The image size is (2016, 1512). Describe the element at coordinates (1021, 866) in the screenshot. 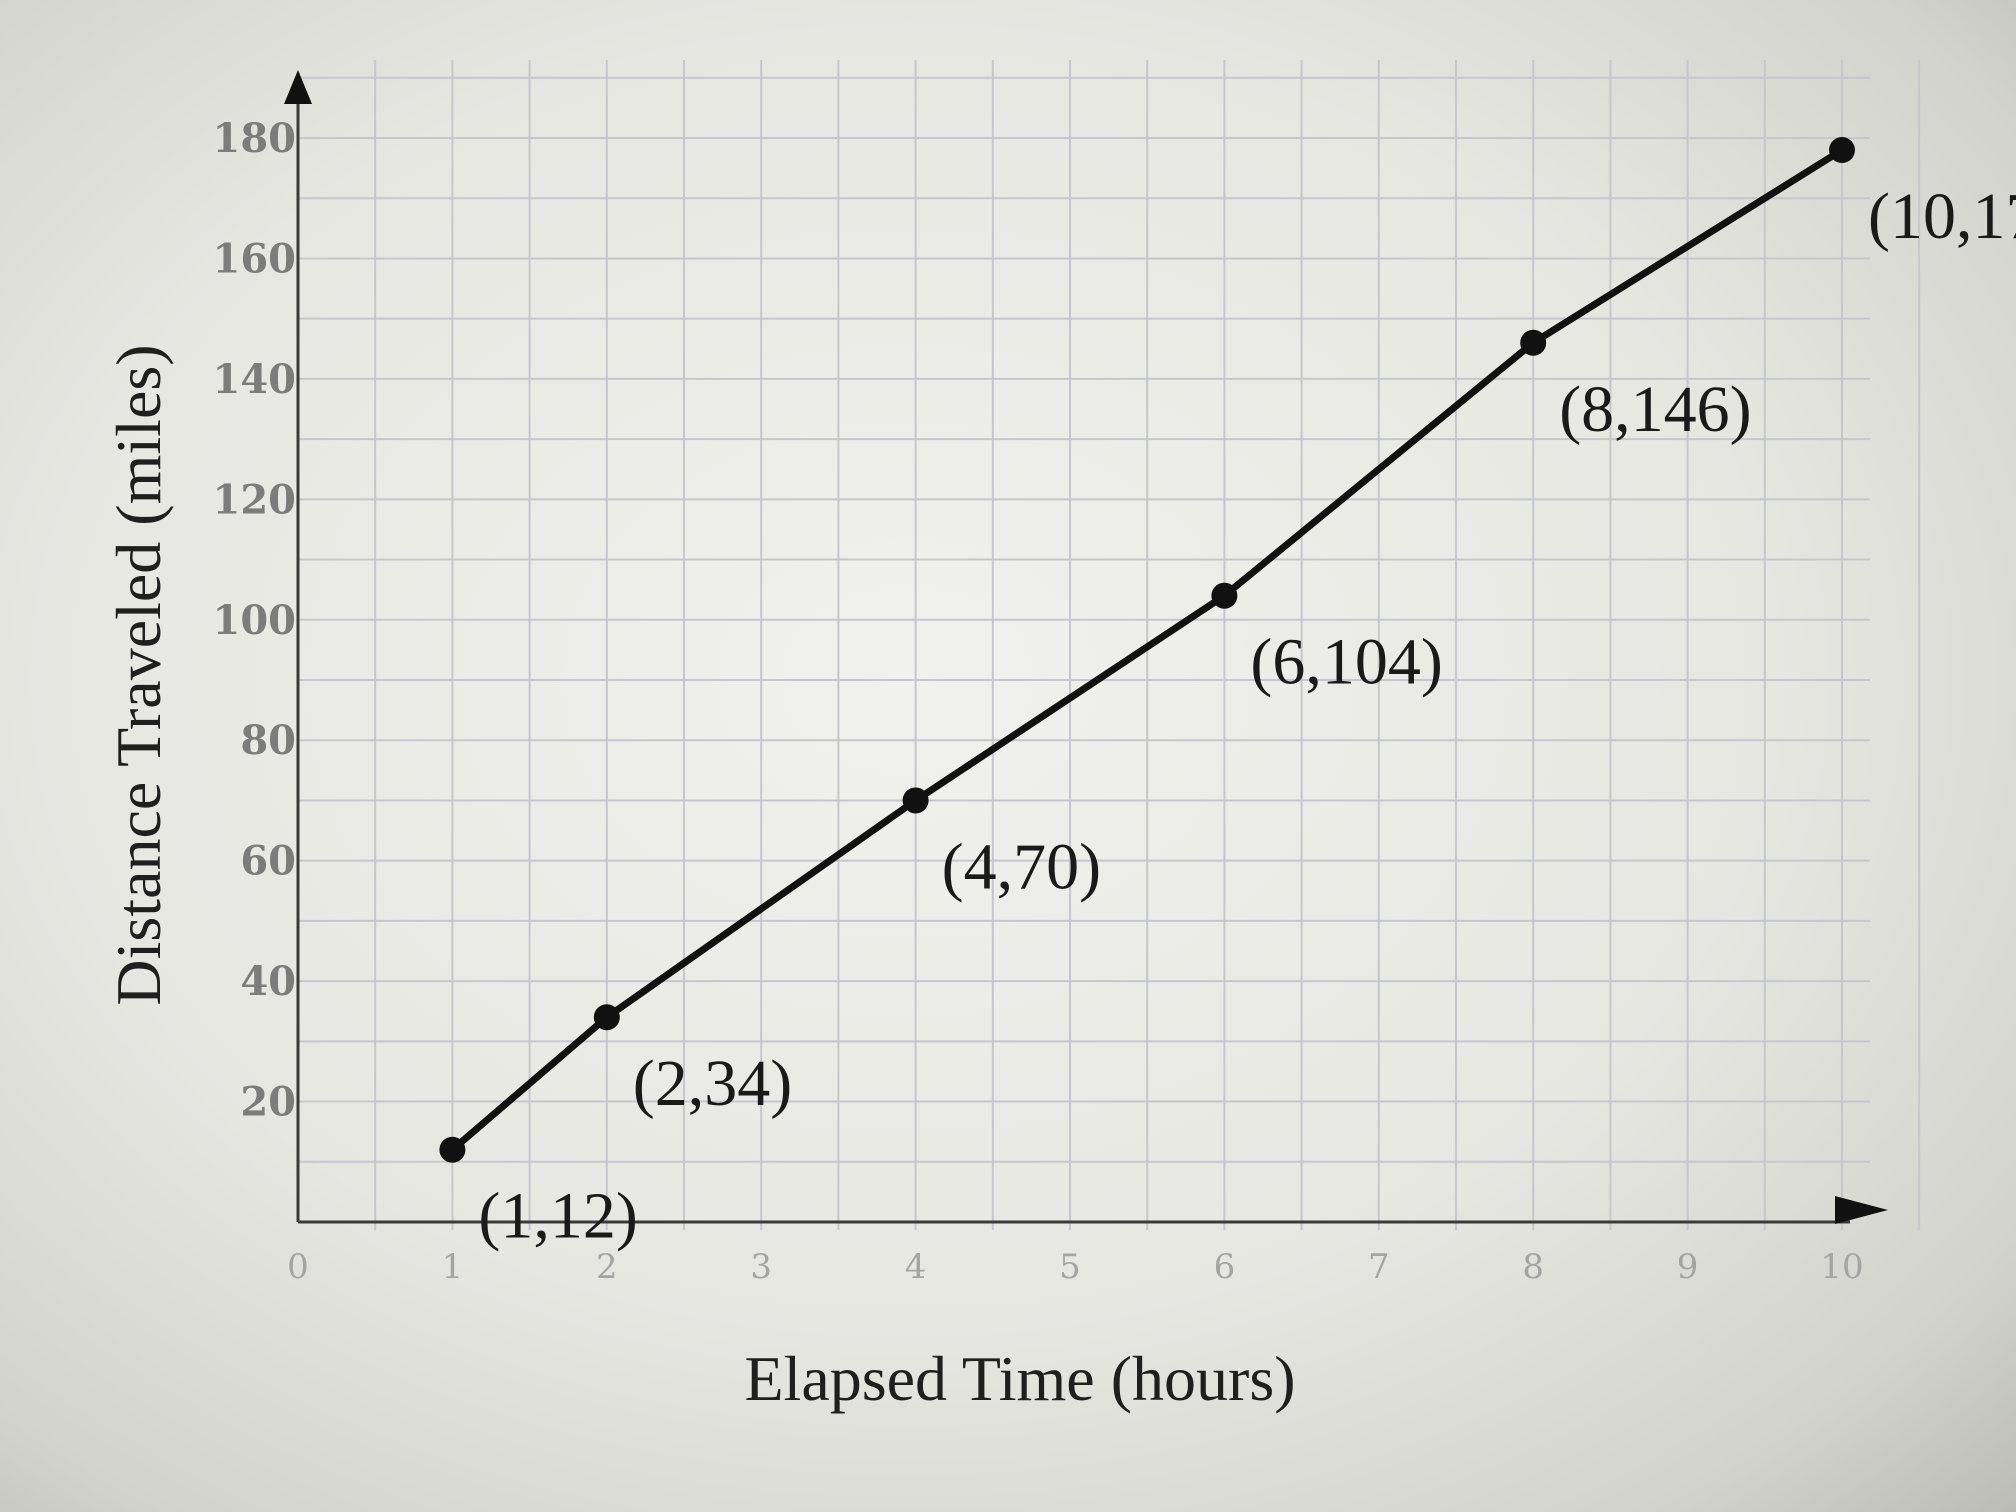

I see `data-label: (4,70)` at that location.